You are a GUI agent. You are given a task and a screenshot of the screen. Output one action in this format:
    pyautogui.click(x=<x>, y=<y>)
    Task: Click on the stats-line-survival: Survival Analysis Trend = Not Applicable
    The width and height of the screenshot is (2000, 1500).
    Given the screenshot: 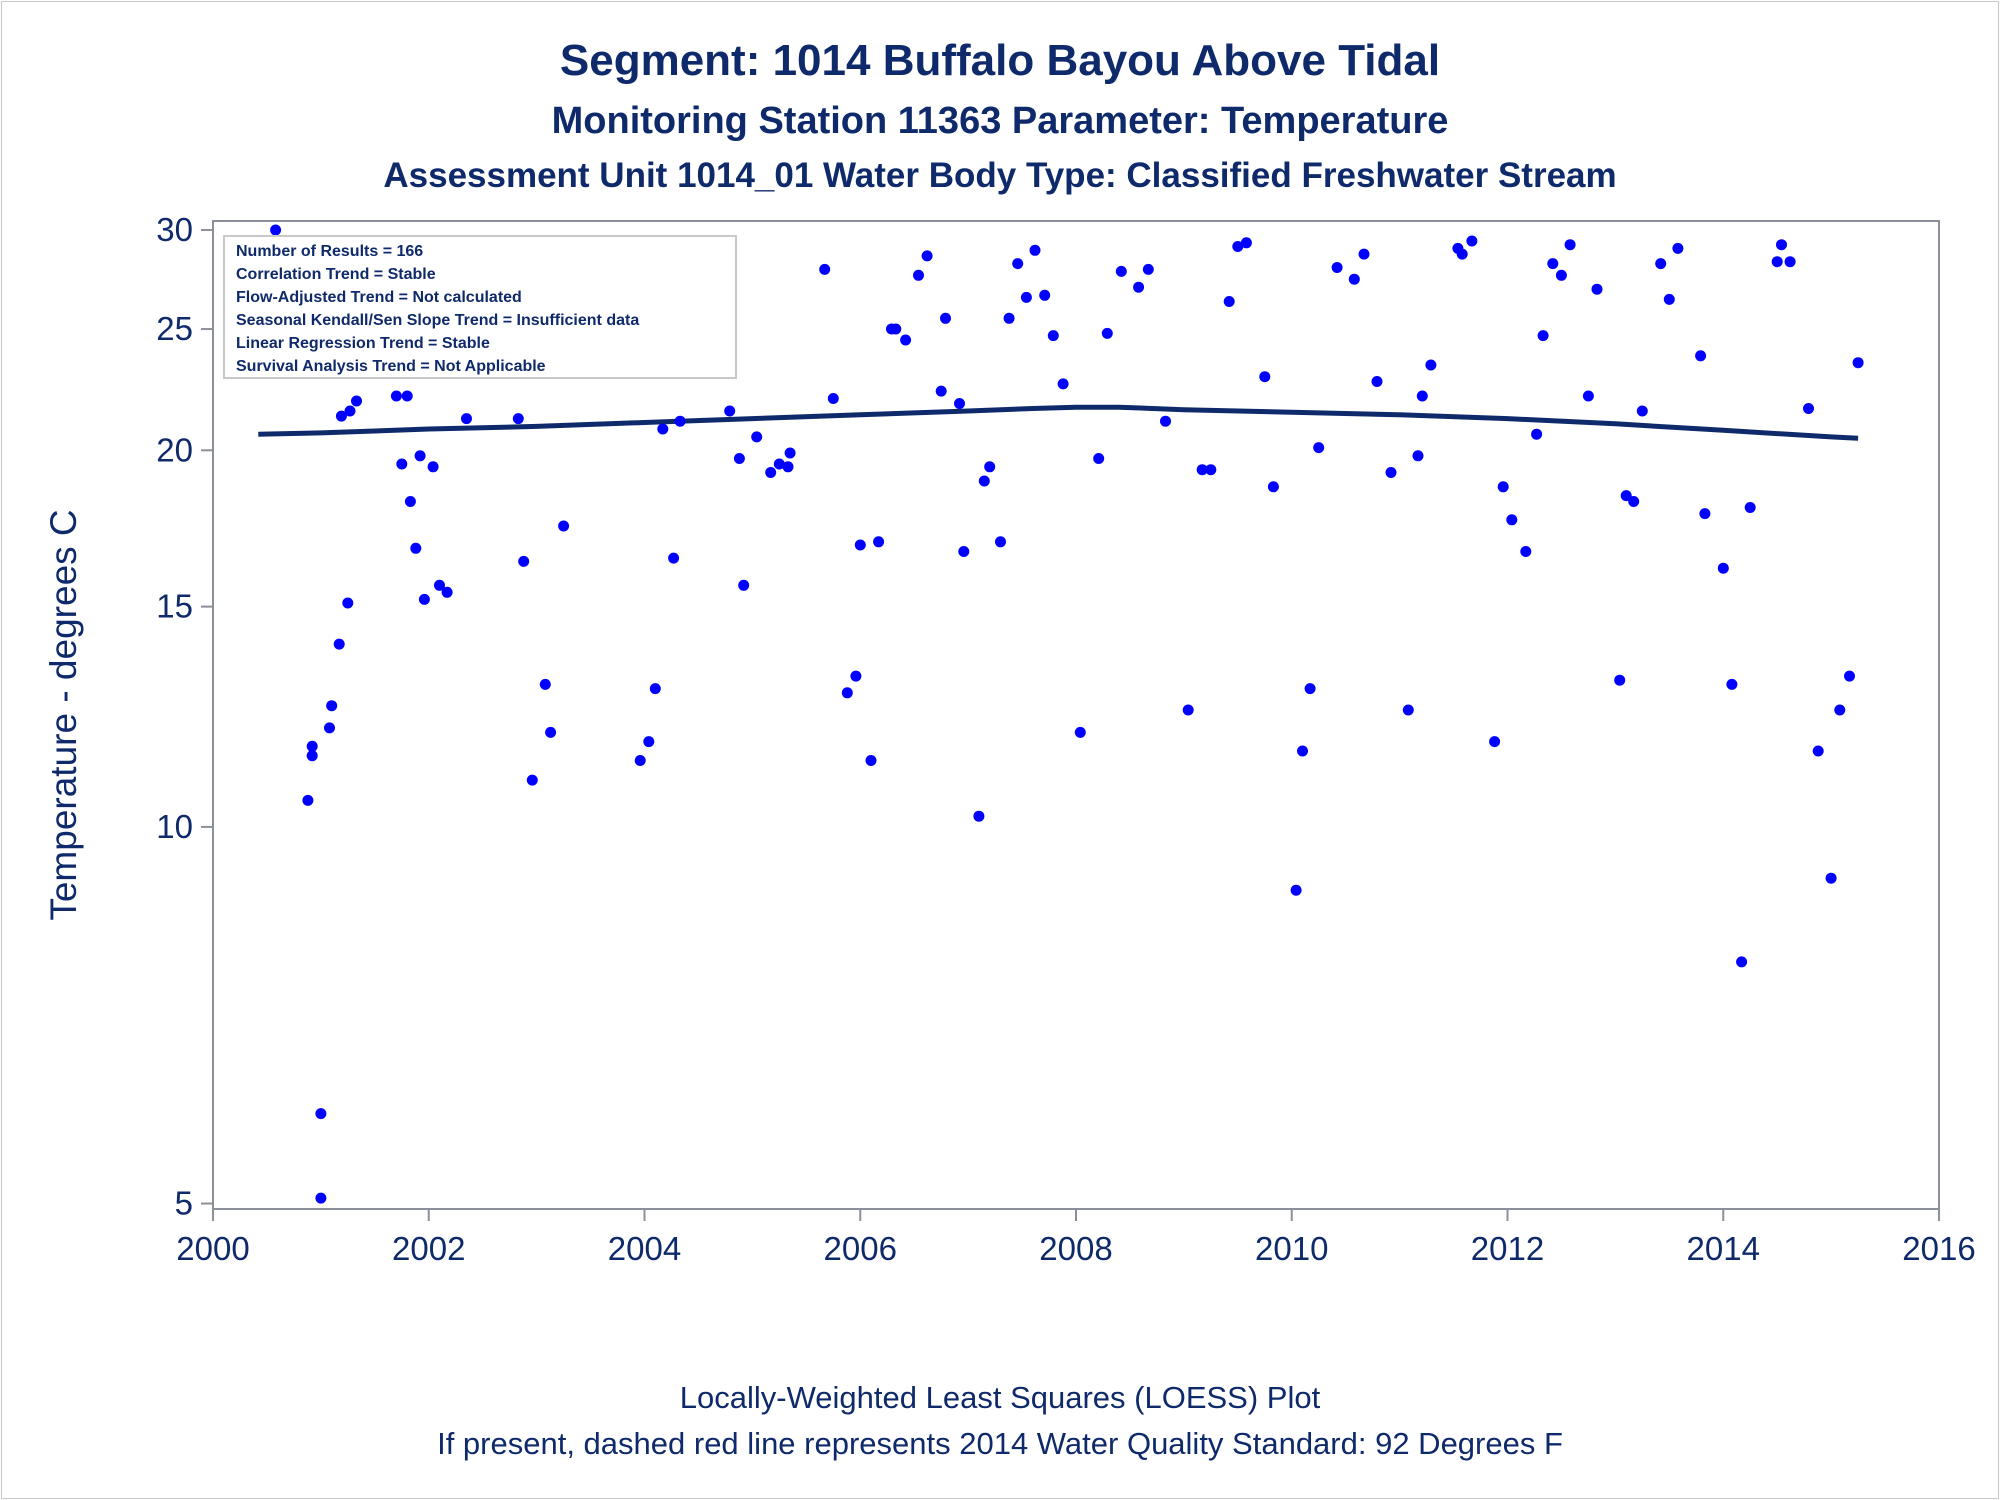 What is the action you would take?
    pyautogui.click(x=391, y=366)
    